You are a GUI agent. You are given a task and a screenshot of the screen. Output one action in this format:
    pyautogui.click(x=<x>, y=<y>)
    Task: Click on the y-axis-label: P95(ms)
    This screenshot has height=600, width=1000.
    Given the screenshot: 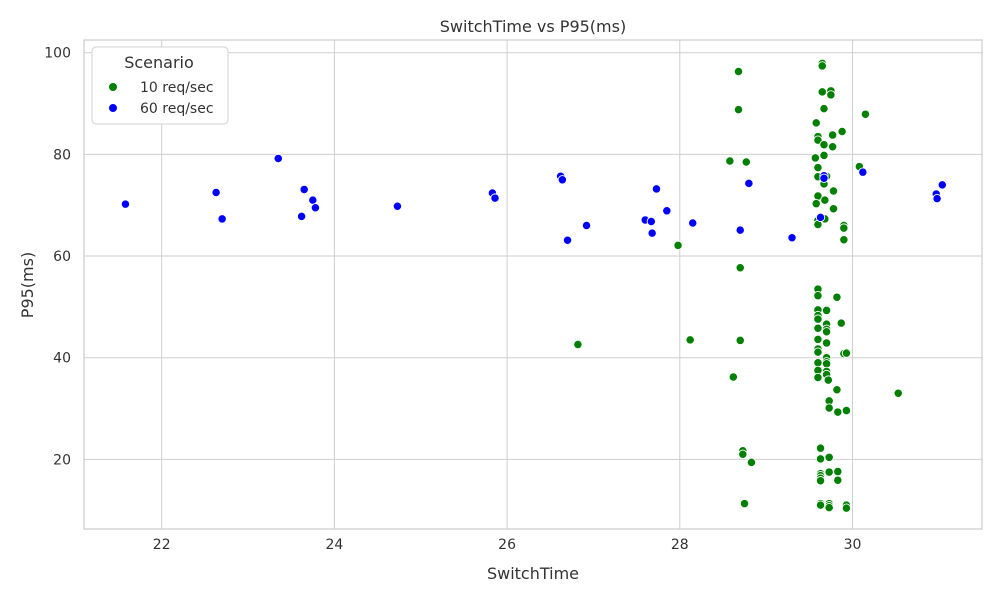 What is the action you would take?
    pyautogui.click(x=27, y=285)
    